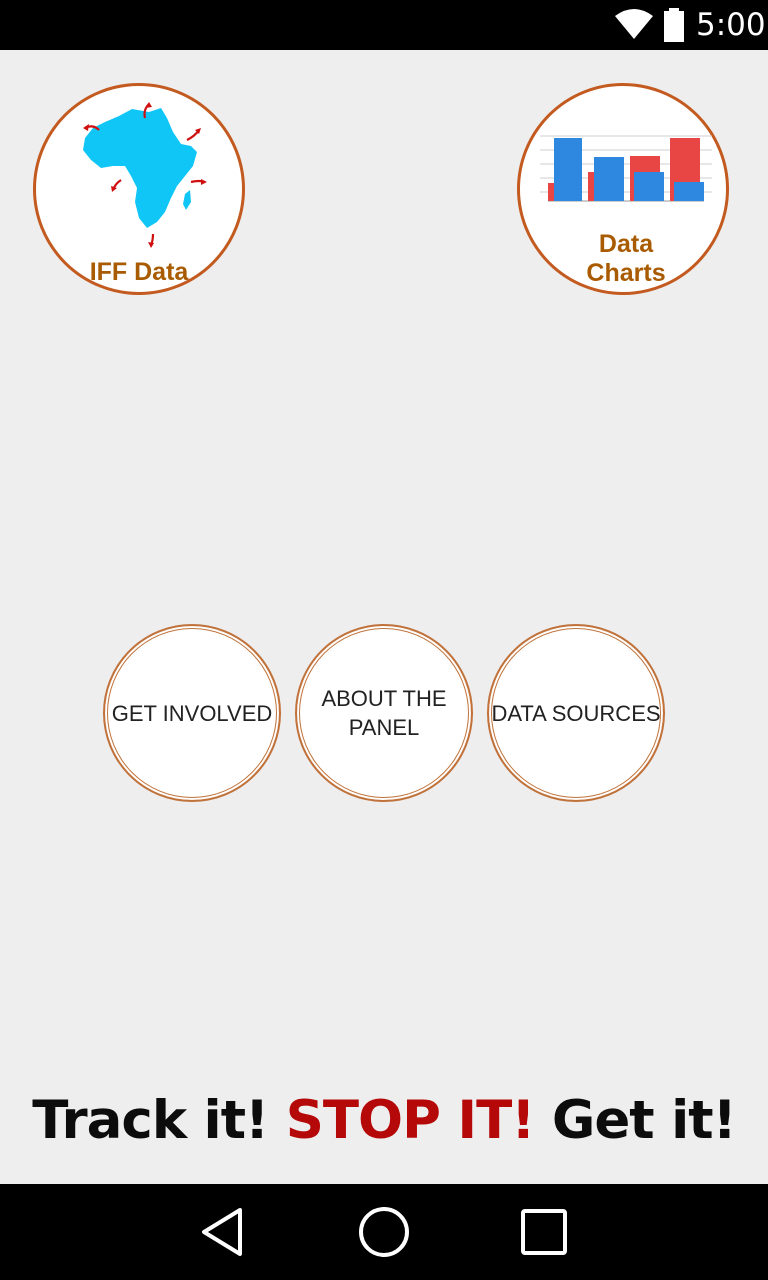 The height and width of the screenshot is (1280, 768). I want to click on back-icon, so click(224, 1234).